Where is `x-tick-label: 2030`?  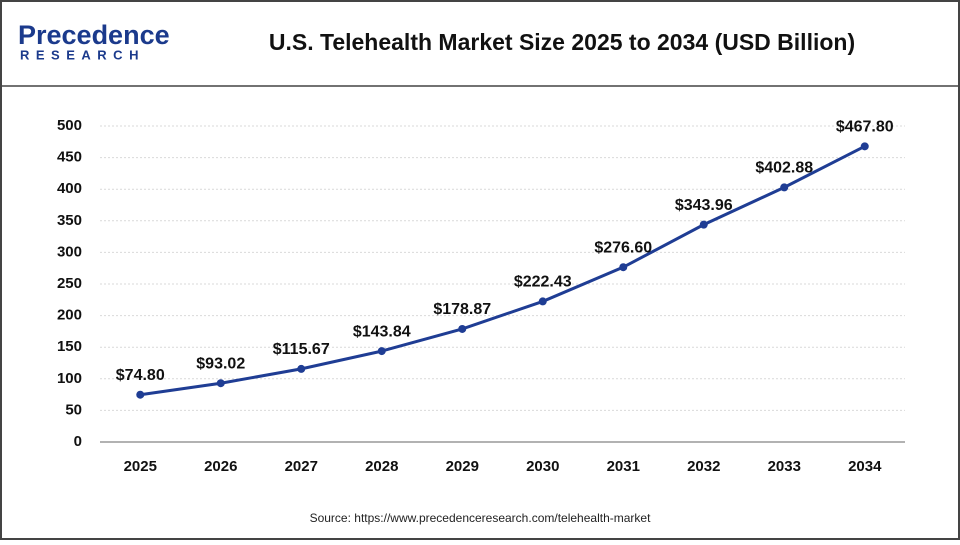
x-tick-label: 2030 is located at coordinates (542, 466).